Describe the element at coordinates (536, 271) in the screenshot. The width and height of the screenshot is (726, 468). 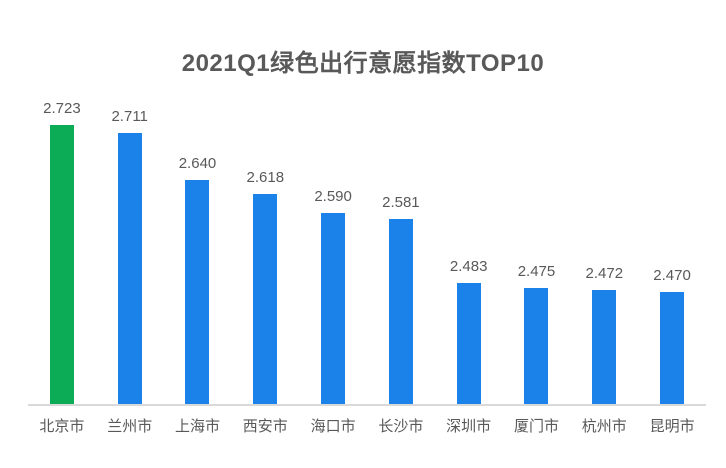
I see `bar-value-label: 2.475` at that location.